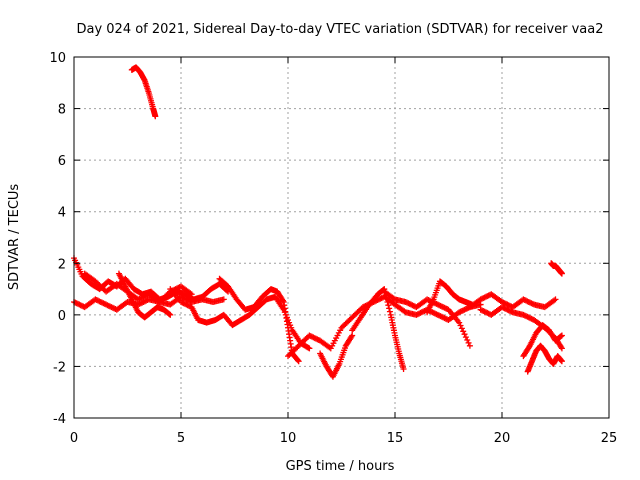  Describe the element at coordinates (512, 301) in the screenshot. I see `series-arc-m` at that location.